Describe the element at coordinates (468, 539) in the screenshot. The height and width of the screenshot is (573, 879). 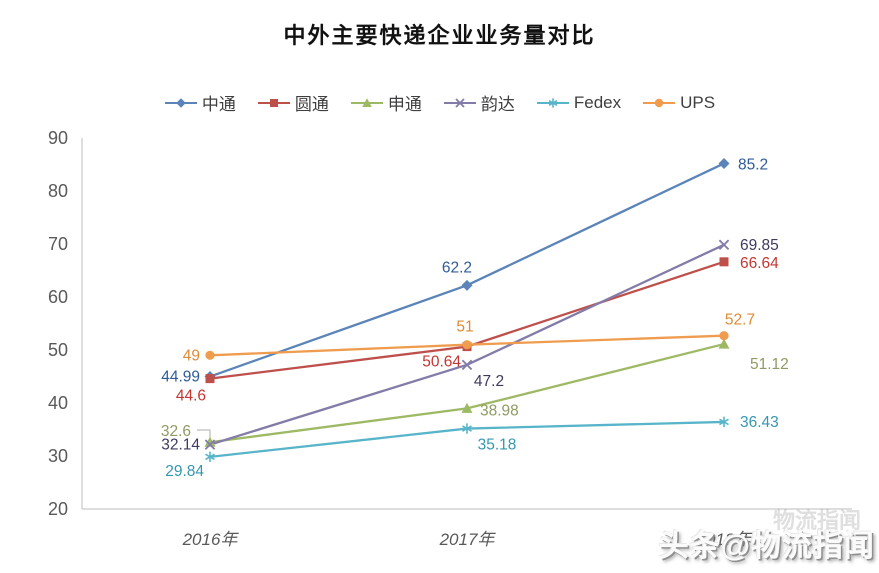
I see `x-category-label: 2017年` at that location.